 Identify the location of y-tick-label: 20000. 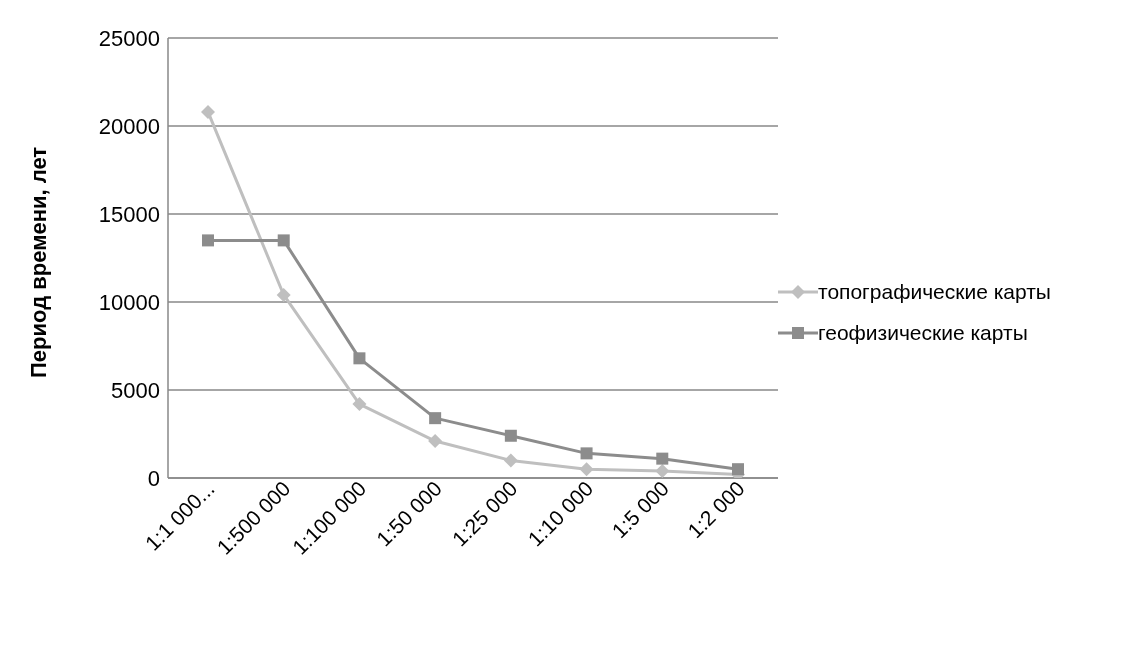
(129, 126).